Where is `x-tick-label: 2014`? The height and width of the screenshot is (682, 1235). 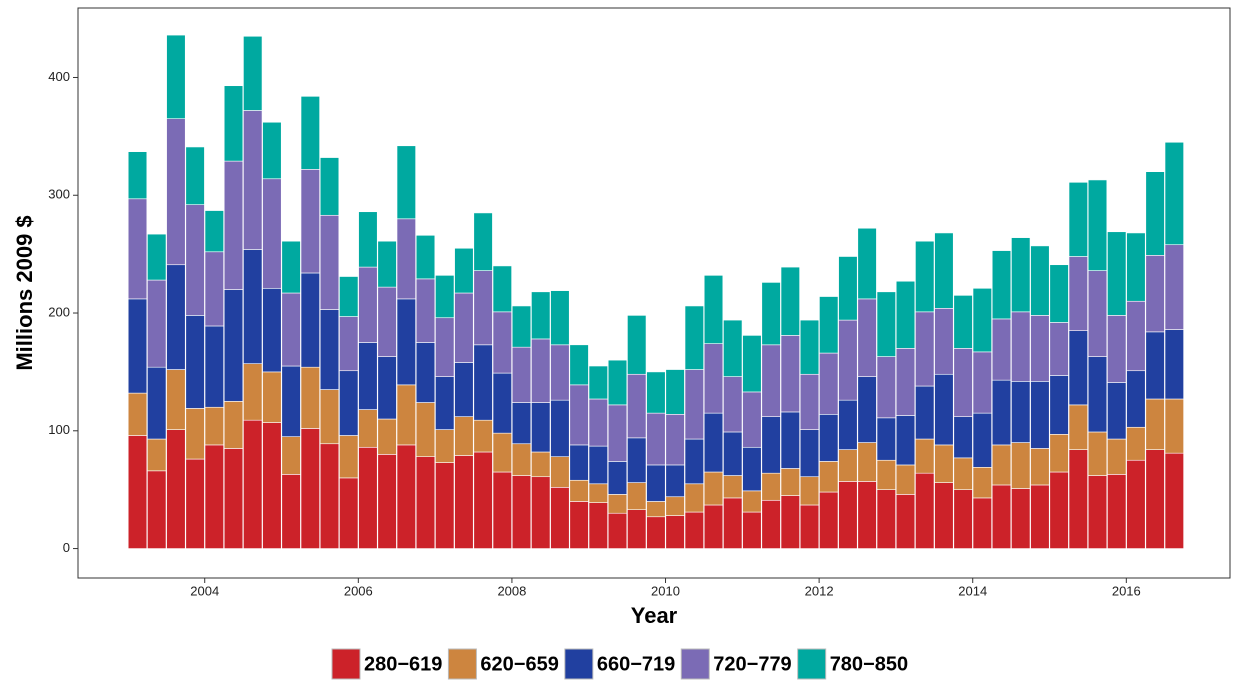
x-tick-label: 2014 is located at coordinates (972, 590).